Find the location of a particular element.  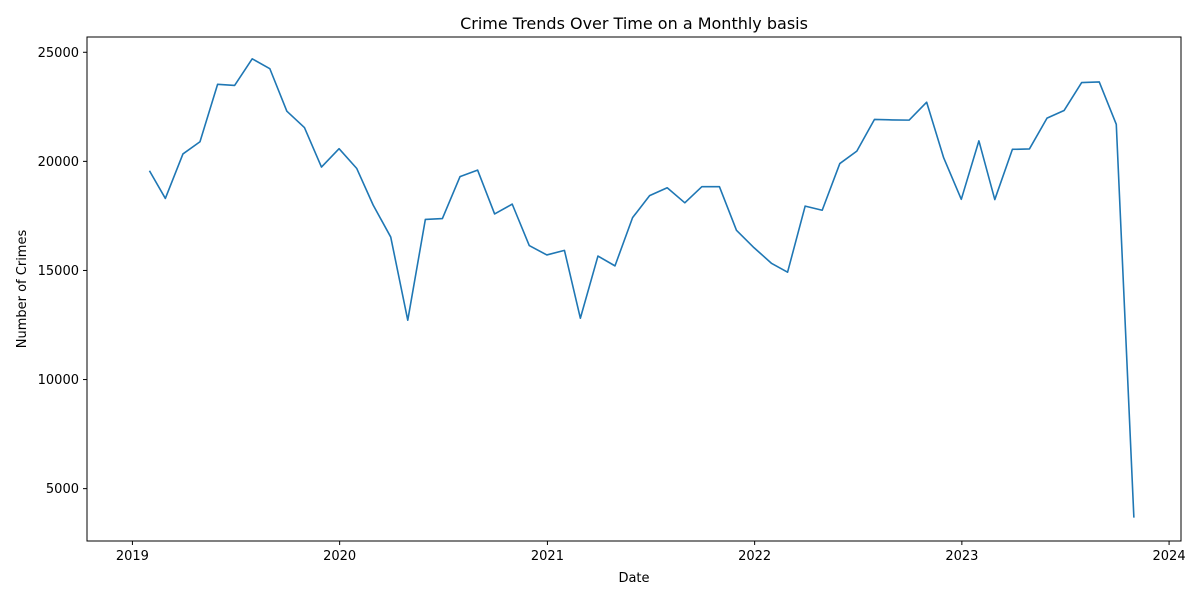

y-tick-label: 25000 is located at coordinates (58, 53).